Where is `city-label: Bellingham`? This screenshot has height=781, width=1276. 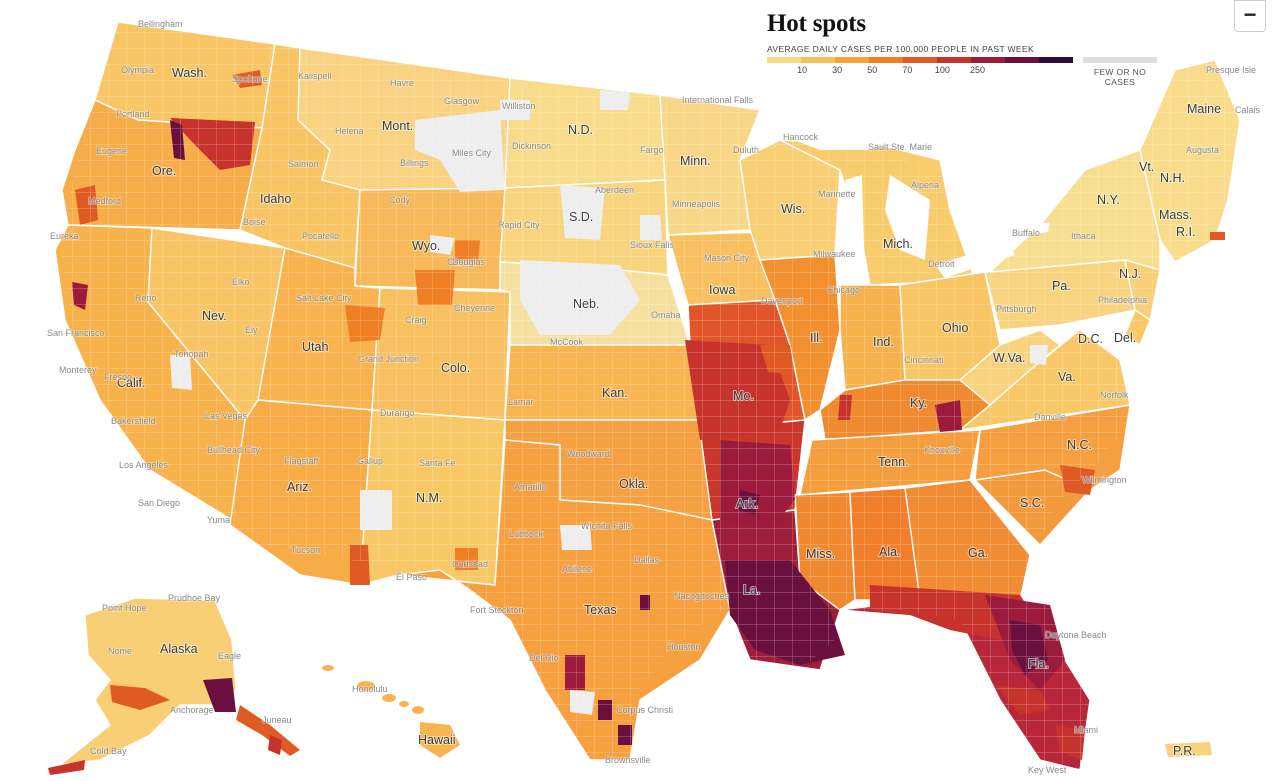
city-label: Bellingham is located at coordinates (160, 24).